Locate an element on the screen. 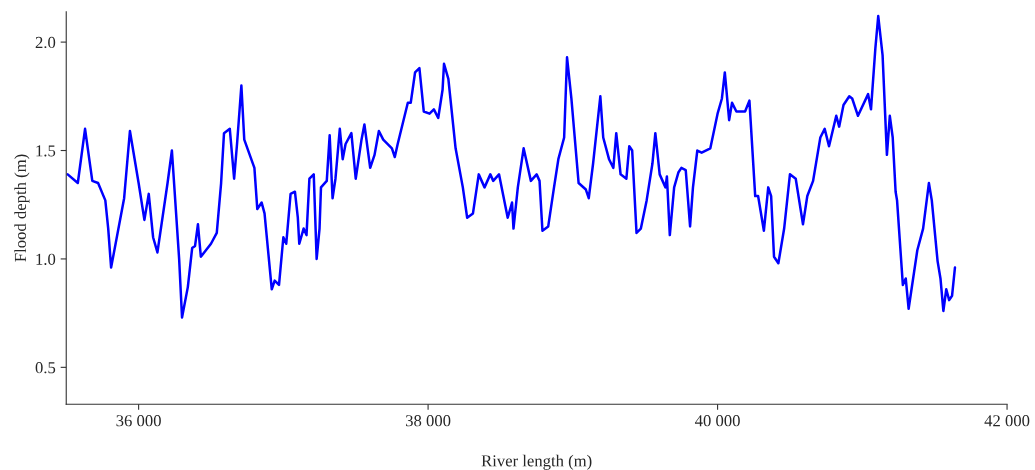 The height and width of the screenshot is (470, 1035). x-tick-label: 40 000 is located at coordinates (717, 421).